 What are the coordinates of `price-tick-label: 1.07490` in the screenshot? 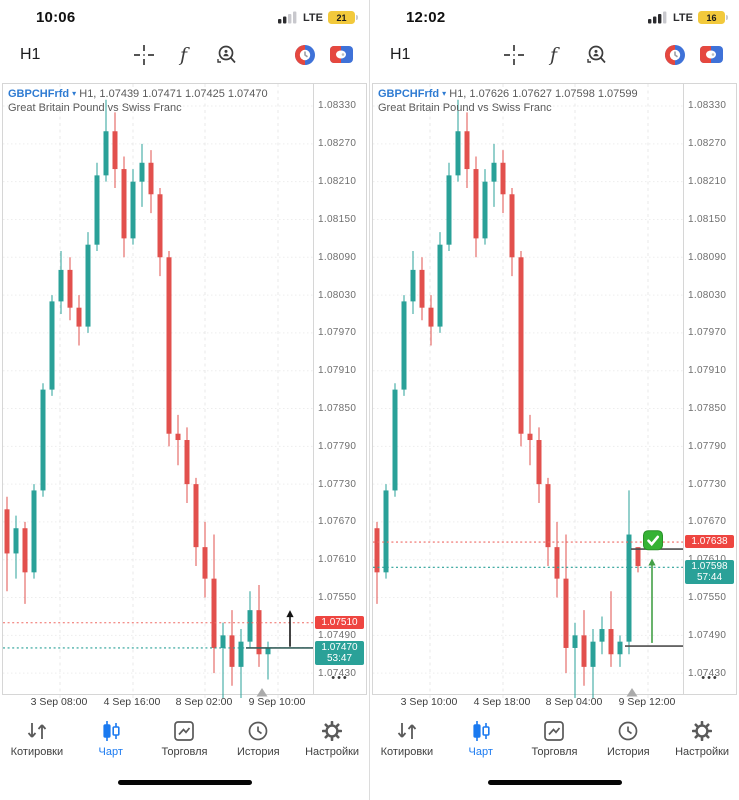 It's located at (707, 635).